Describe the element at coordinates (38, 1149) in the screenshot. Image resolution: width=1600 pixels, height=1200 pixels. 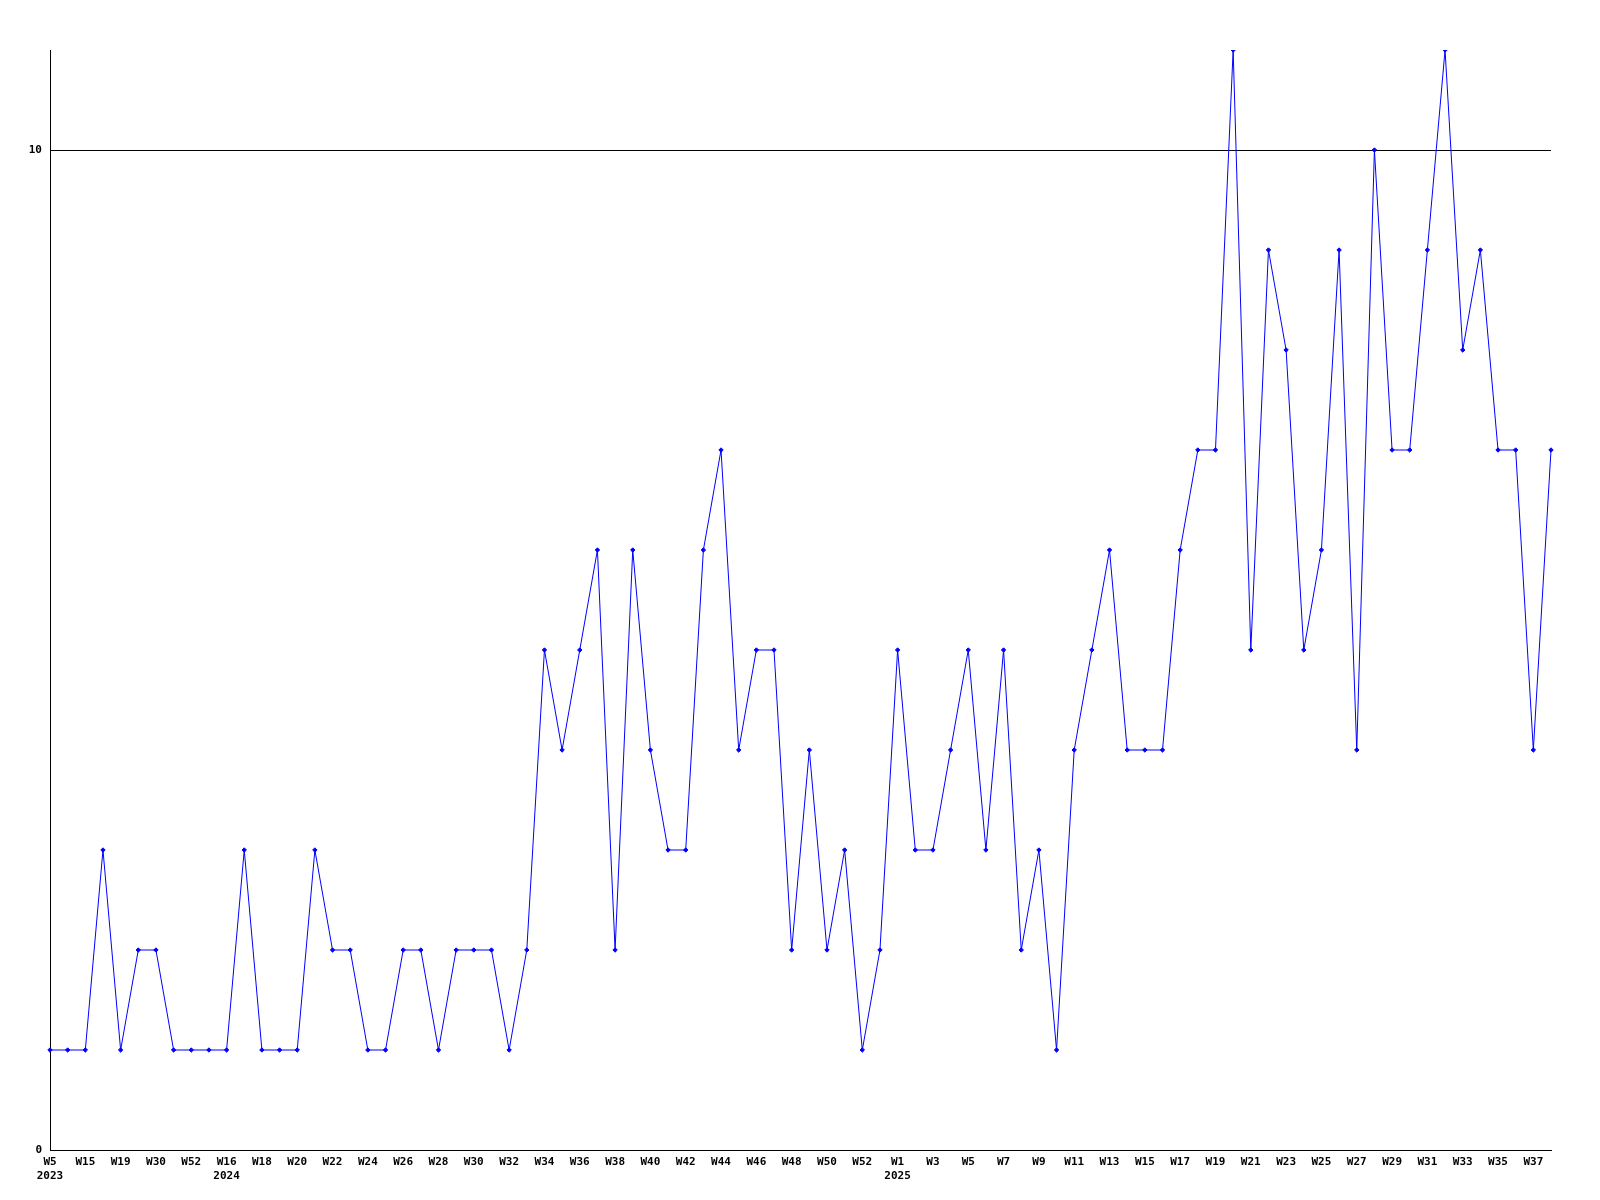
I see `y-tick-label: 0` at that location.